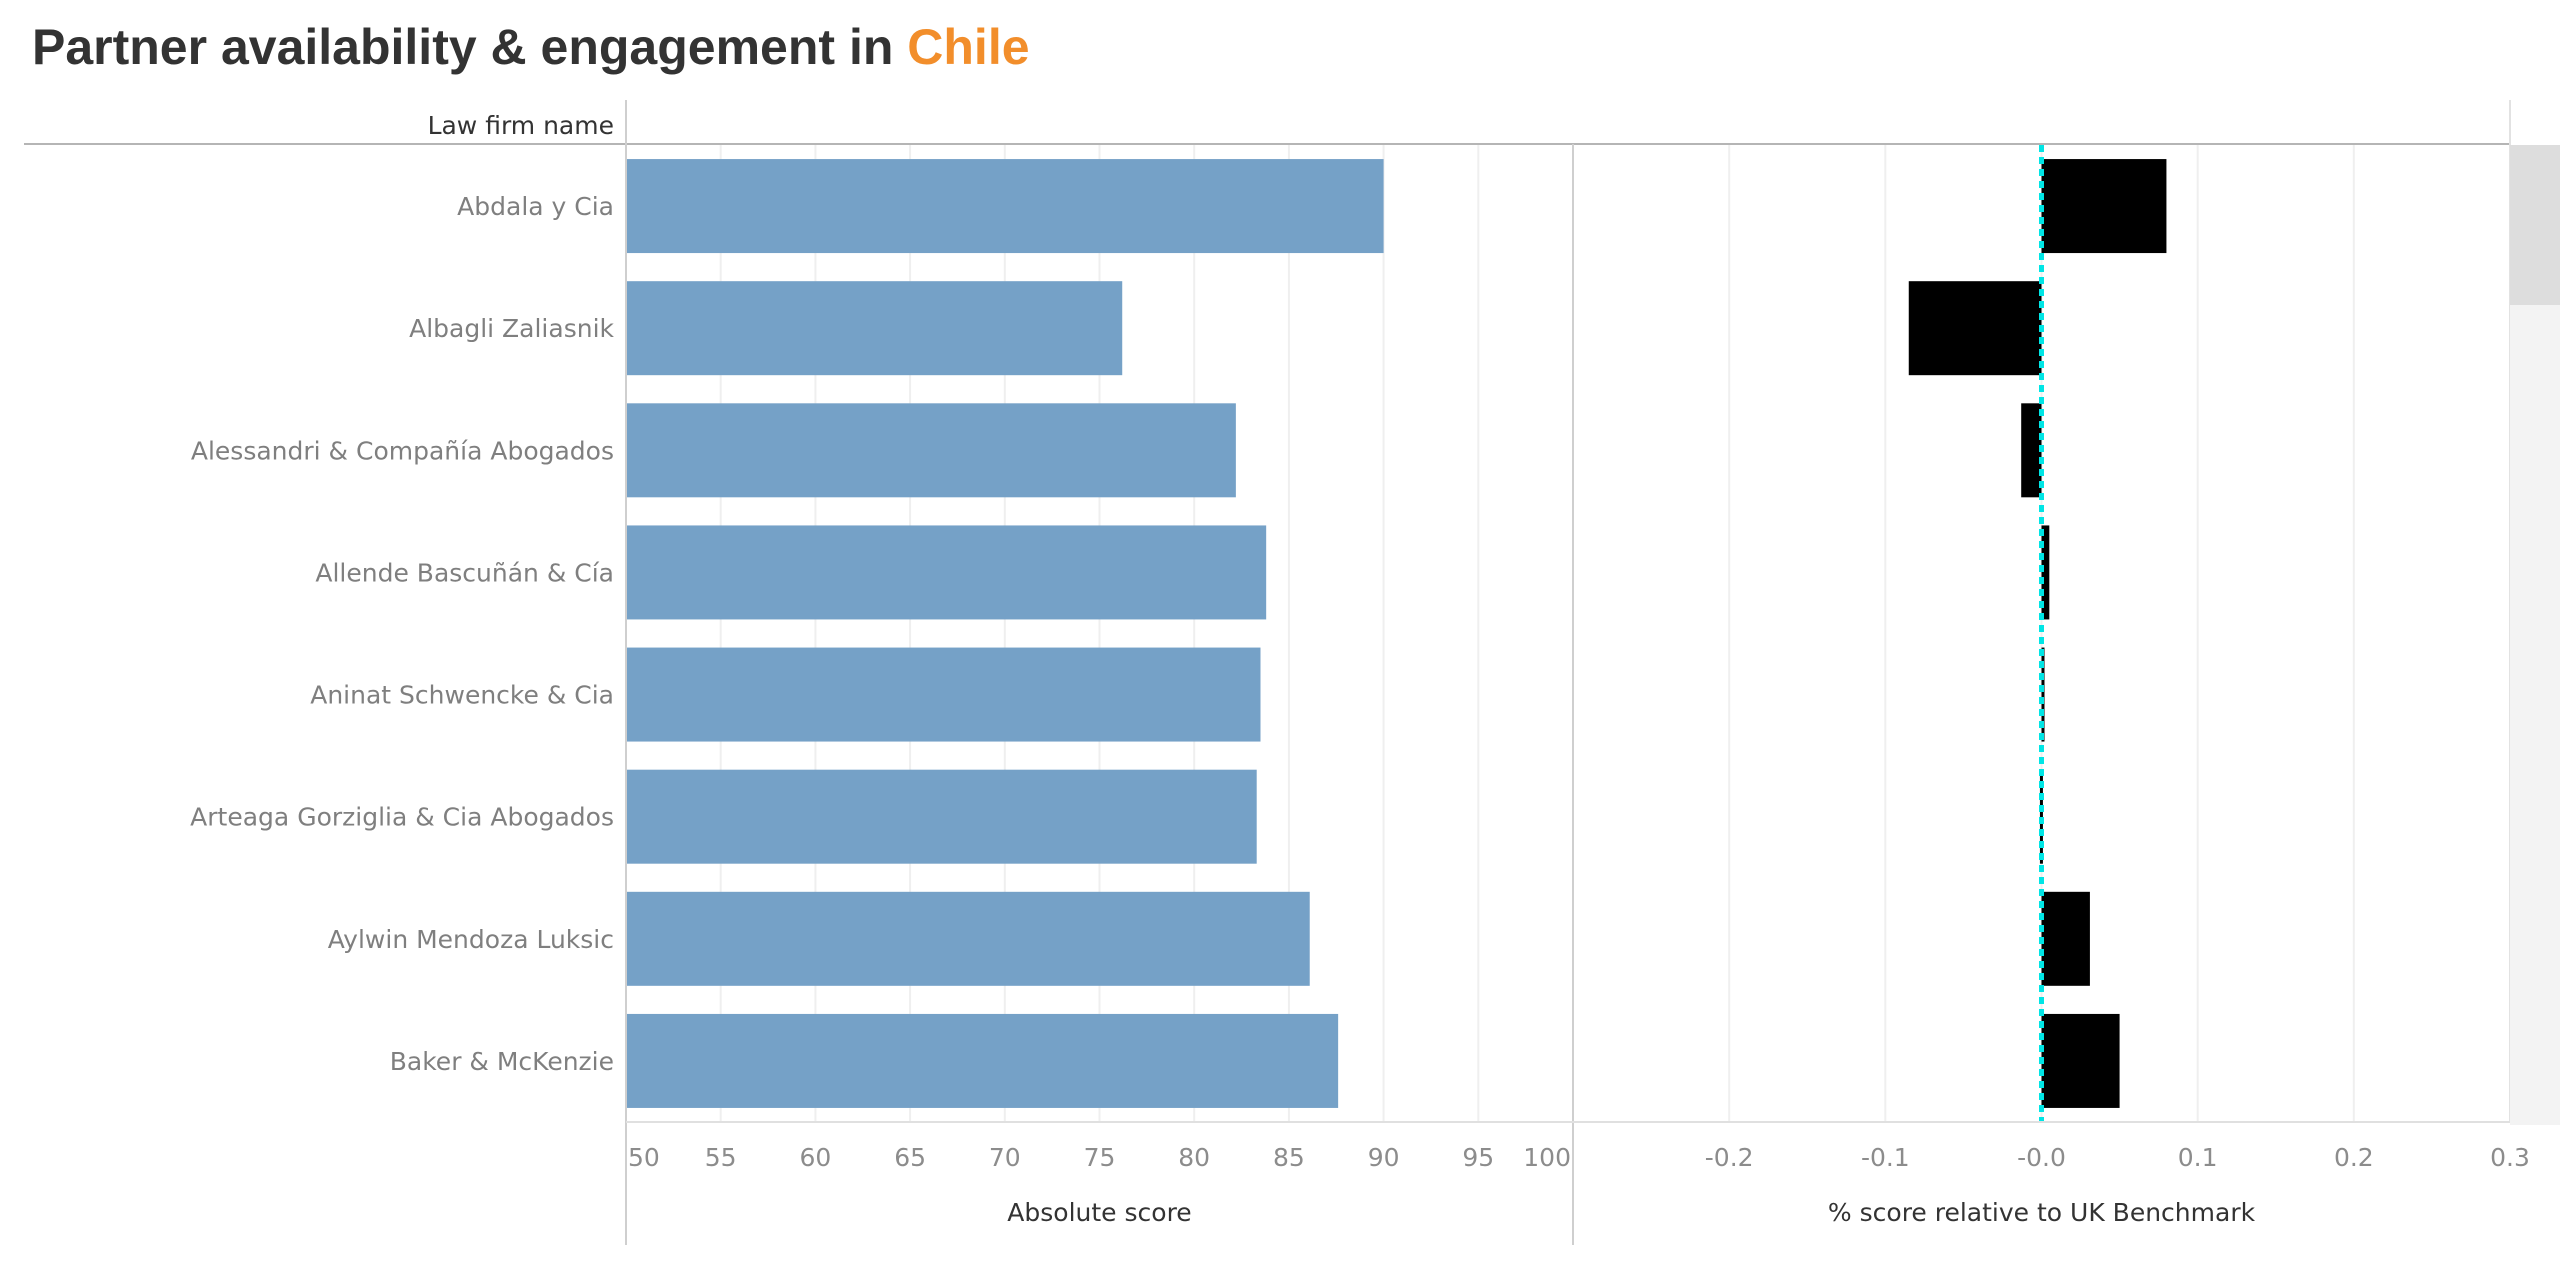 Image resolution: width=2560 pixels, height=1280 pixels. I want to click on relative-bar-aninat-schwencke-cia, so click(2043, 694).